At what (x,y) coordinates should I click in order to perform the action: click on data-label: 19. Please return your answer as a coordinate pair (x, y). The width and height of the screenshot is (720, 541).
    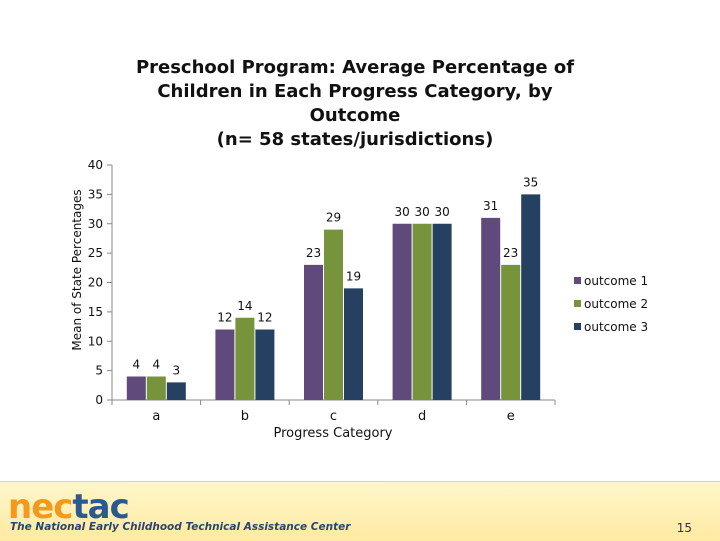
    Looking at the image, I should click on (353, 276).